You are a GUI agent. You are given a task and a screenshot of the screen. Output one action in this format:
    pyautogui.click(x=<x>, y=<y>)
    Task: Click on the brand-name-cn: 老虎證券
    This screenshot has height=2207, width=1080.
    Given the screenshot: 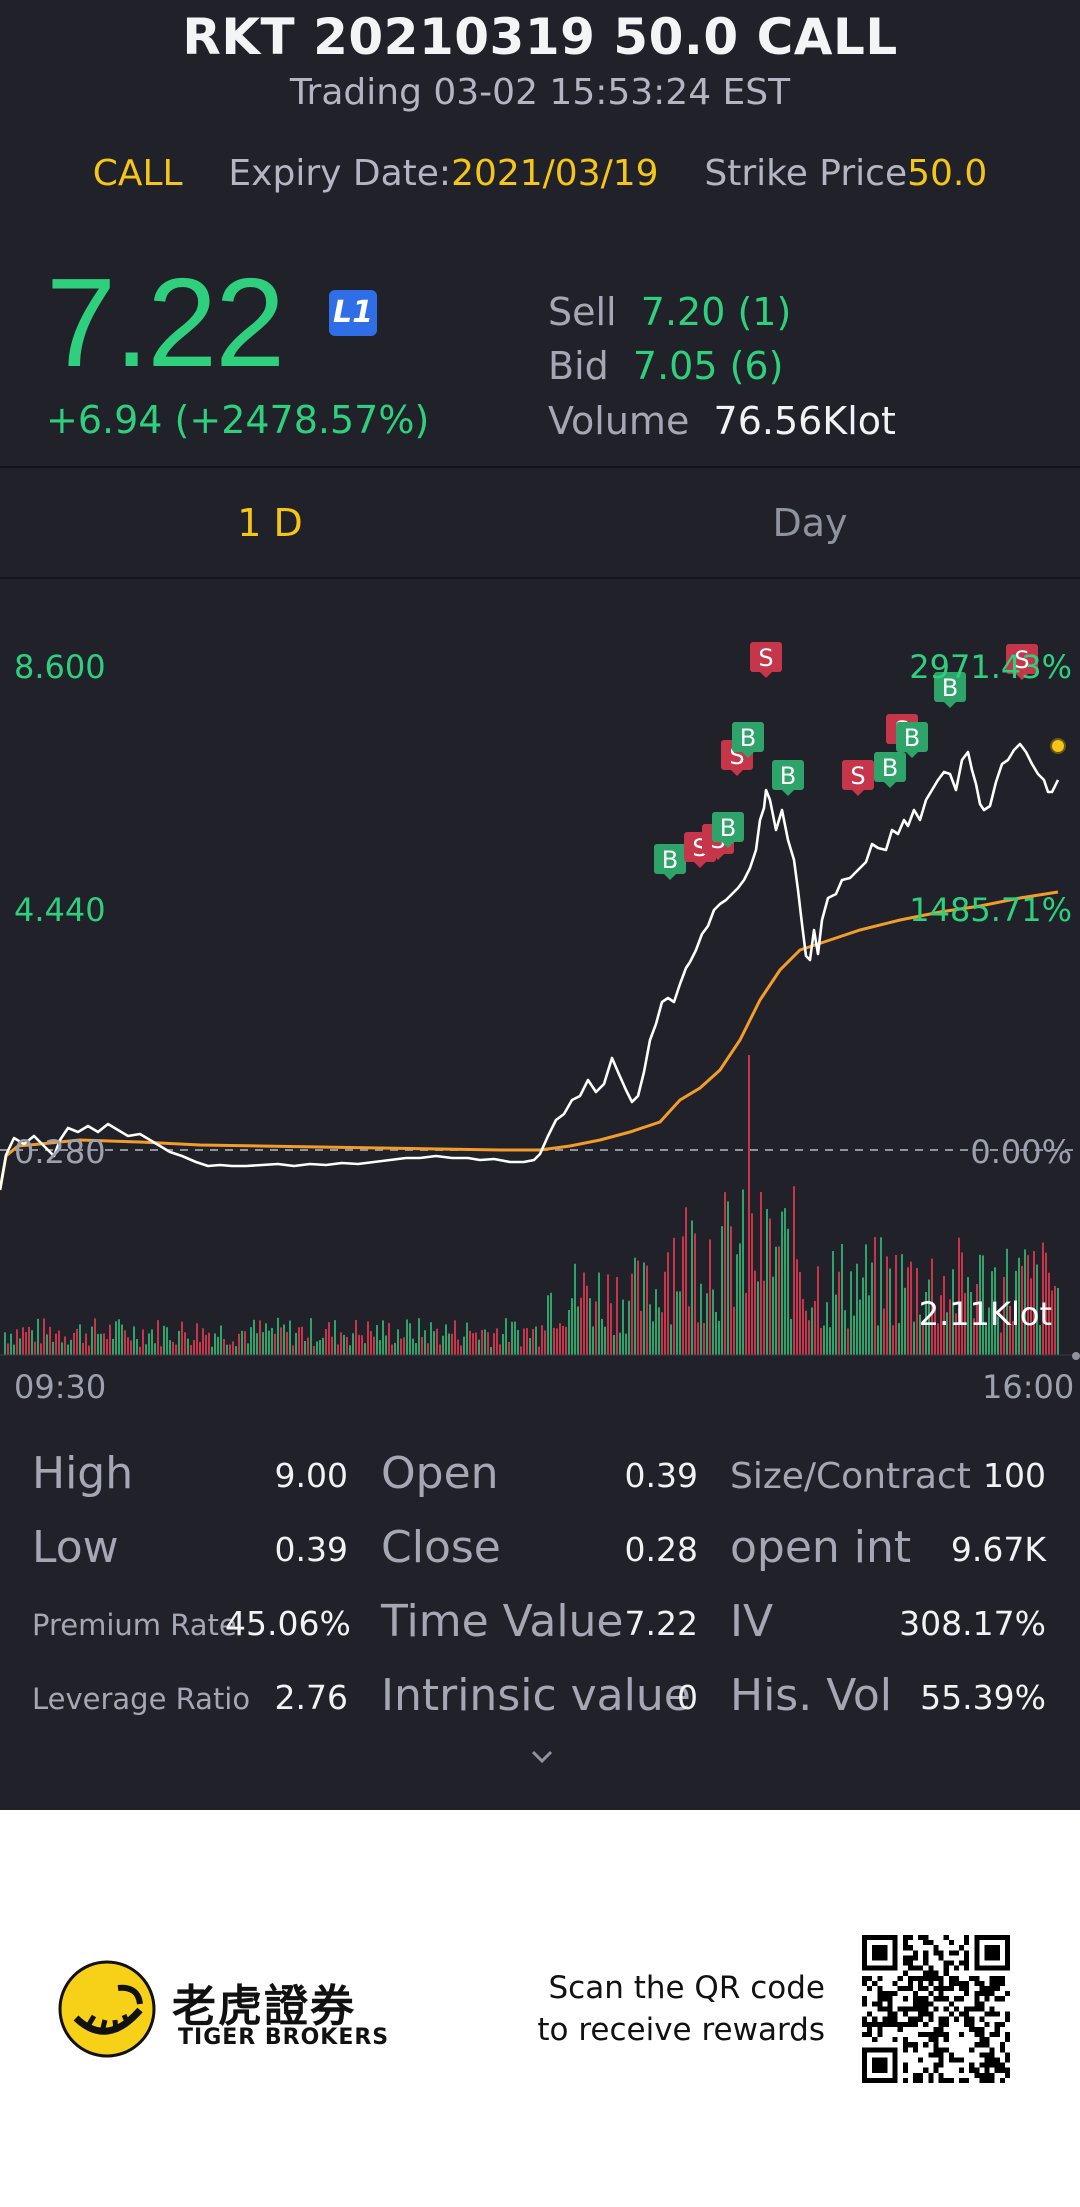 What is the action you would take?
    pyautogui.click(x=264, y=2006)
    